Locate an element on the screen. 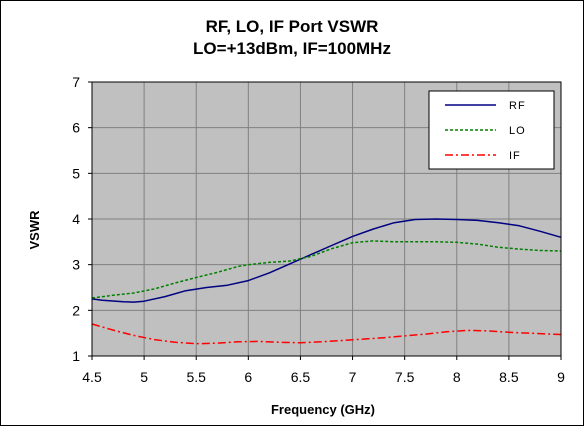  y-tick-label-3: 4 is located at coordinates (76, 219).